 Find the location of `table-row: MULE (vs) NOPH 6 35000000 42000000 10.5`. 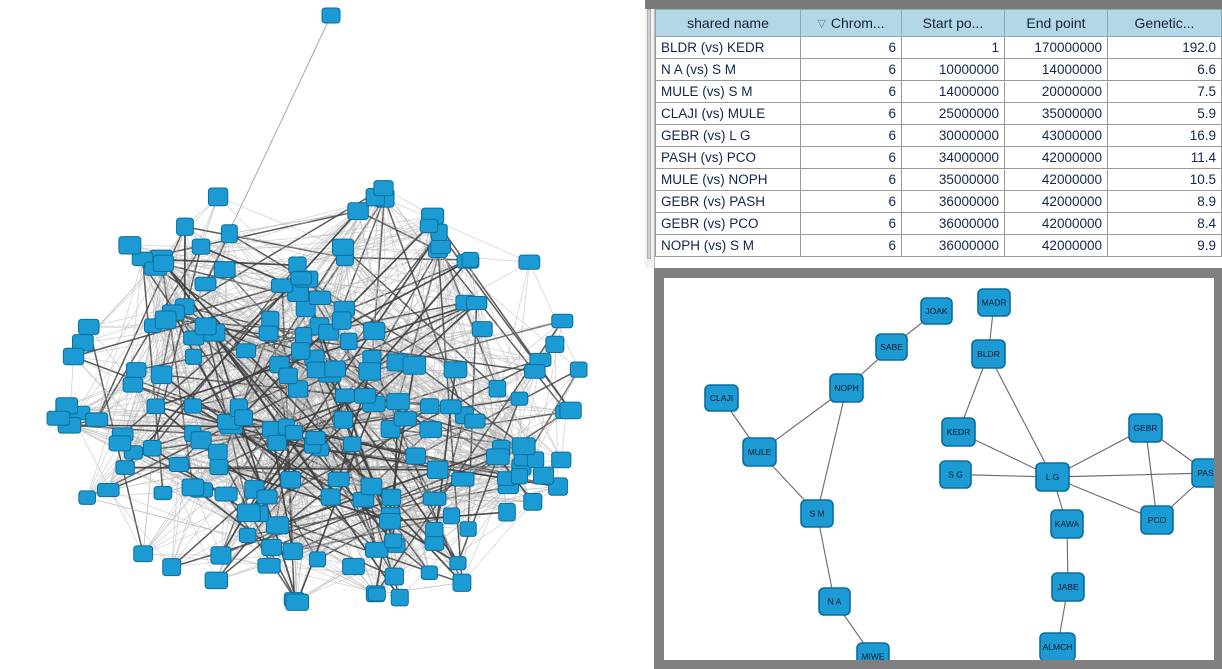

table-row: MULE (vs) NOPH 6 35000000 42000000 10.5 is located at coordinates (938, 179).